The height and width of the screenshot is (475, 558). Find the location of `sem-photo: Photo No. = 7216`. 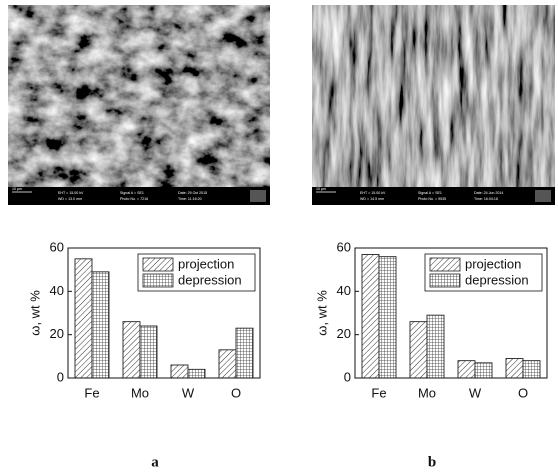

sem-photo: Photo No. = 7216 is located at coordinates (134, 199).